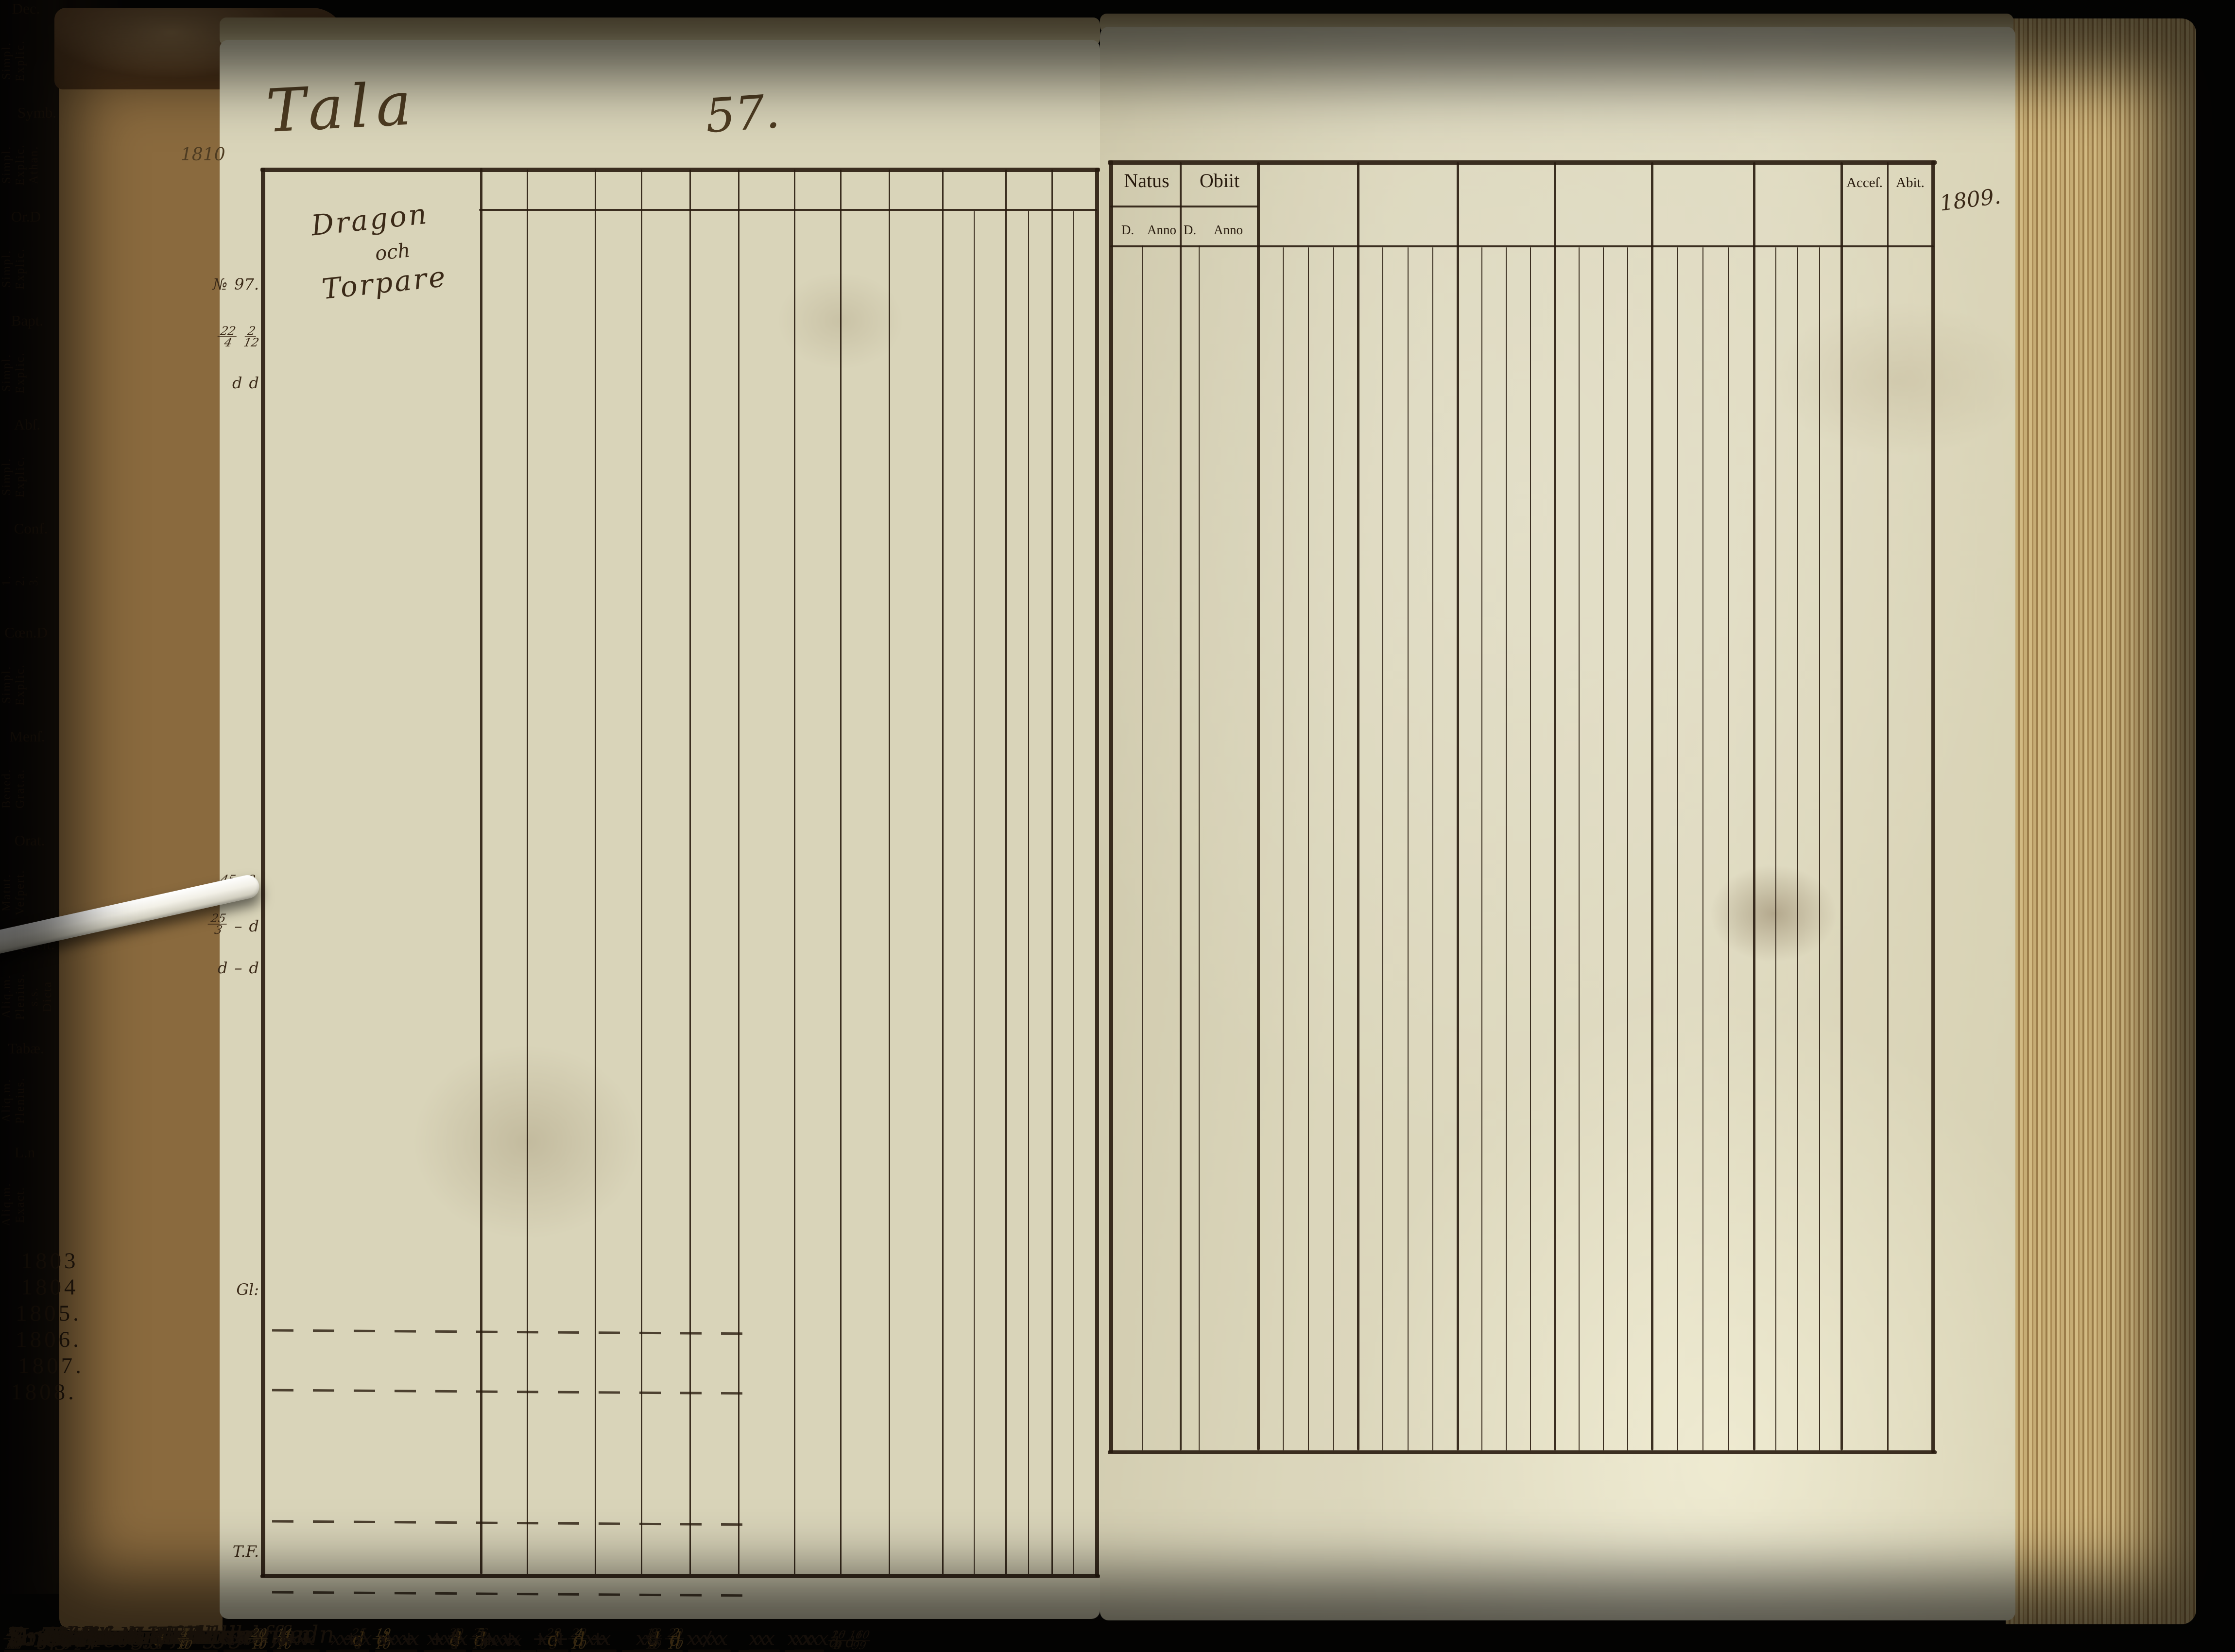 Image resolution: width=2235 pixels, height=1652 pixels. What do you see at coordinates (219, 930) in the screenshot?
I see `fraction-denominator: 3` at bounding box center [219, 930].